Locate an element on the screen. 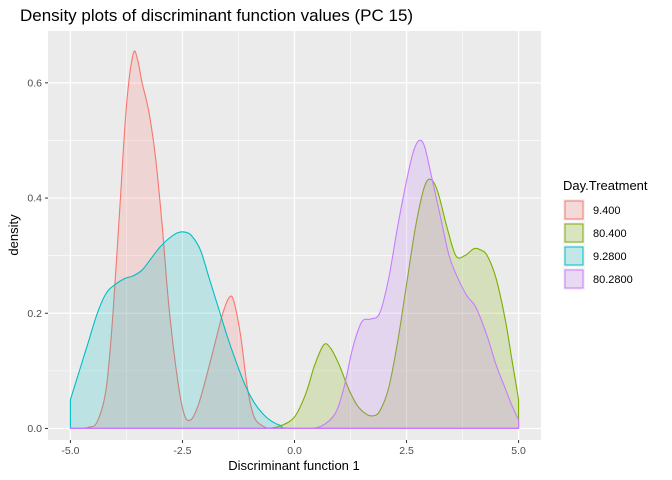 Image resolution: width=672 pixels, height=480 pixels. x-axis-title: Discriminant function 1 is located at coordinates (294, 465).